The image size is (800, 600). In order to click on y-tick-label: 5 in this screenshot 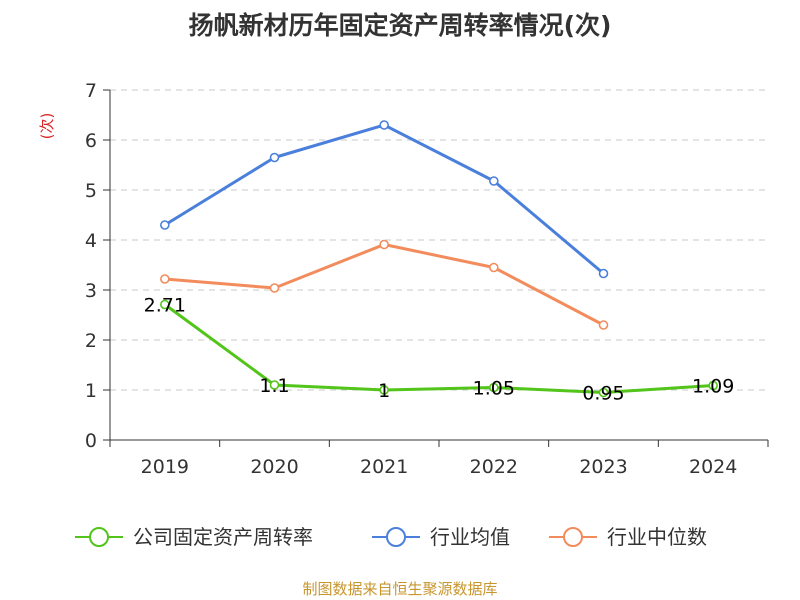, I will do `click(91, 191)`.